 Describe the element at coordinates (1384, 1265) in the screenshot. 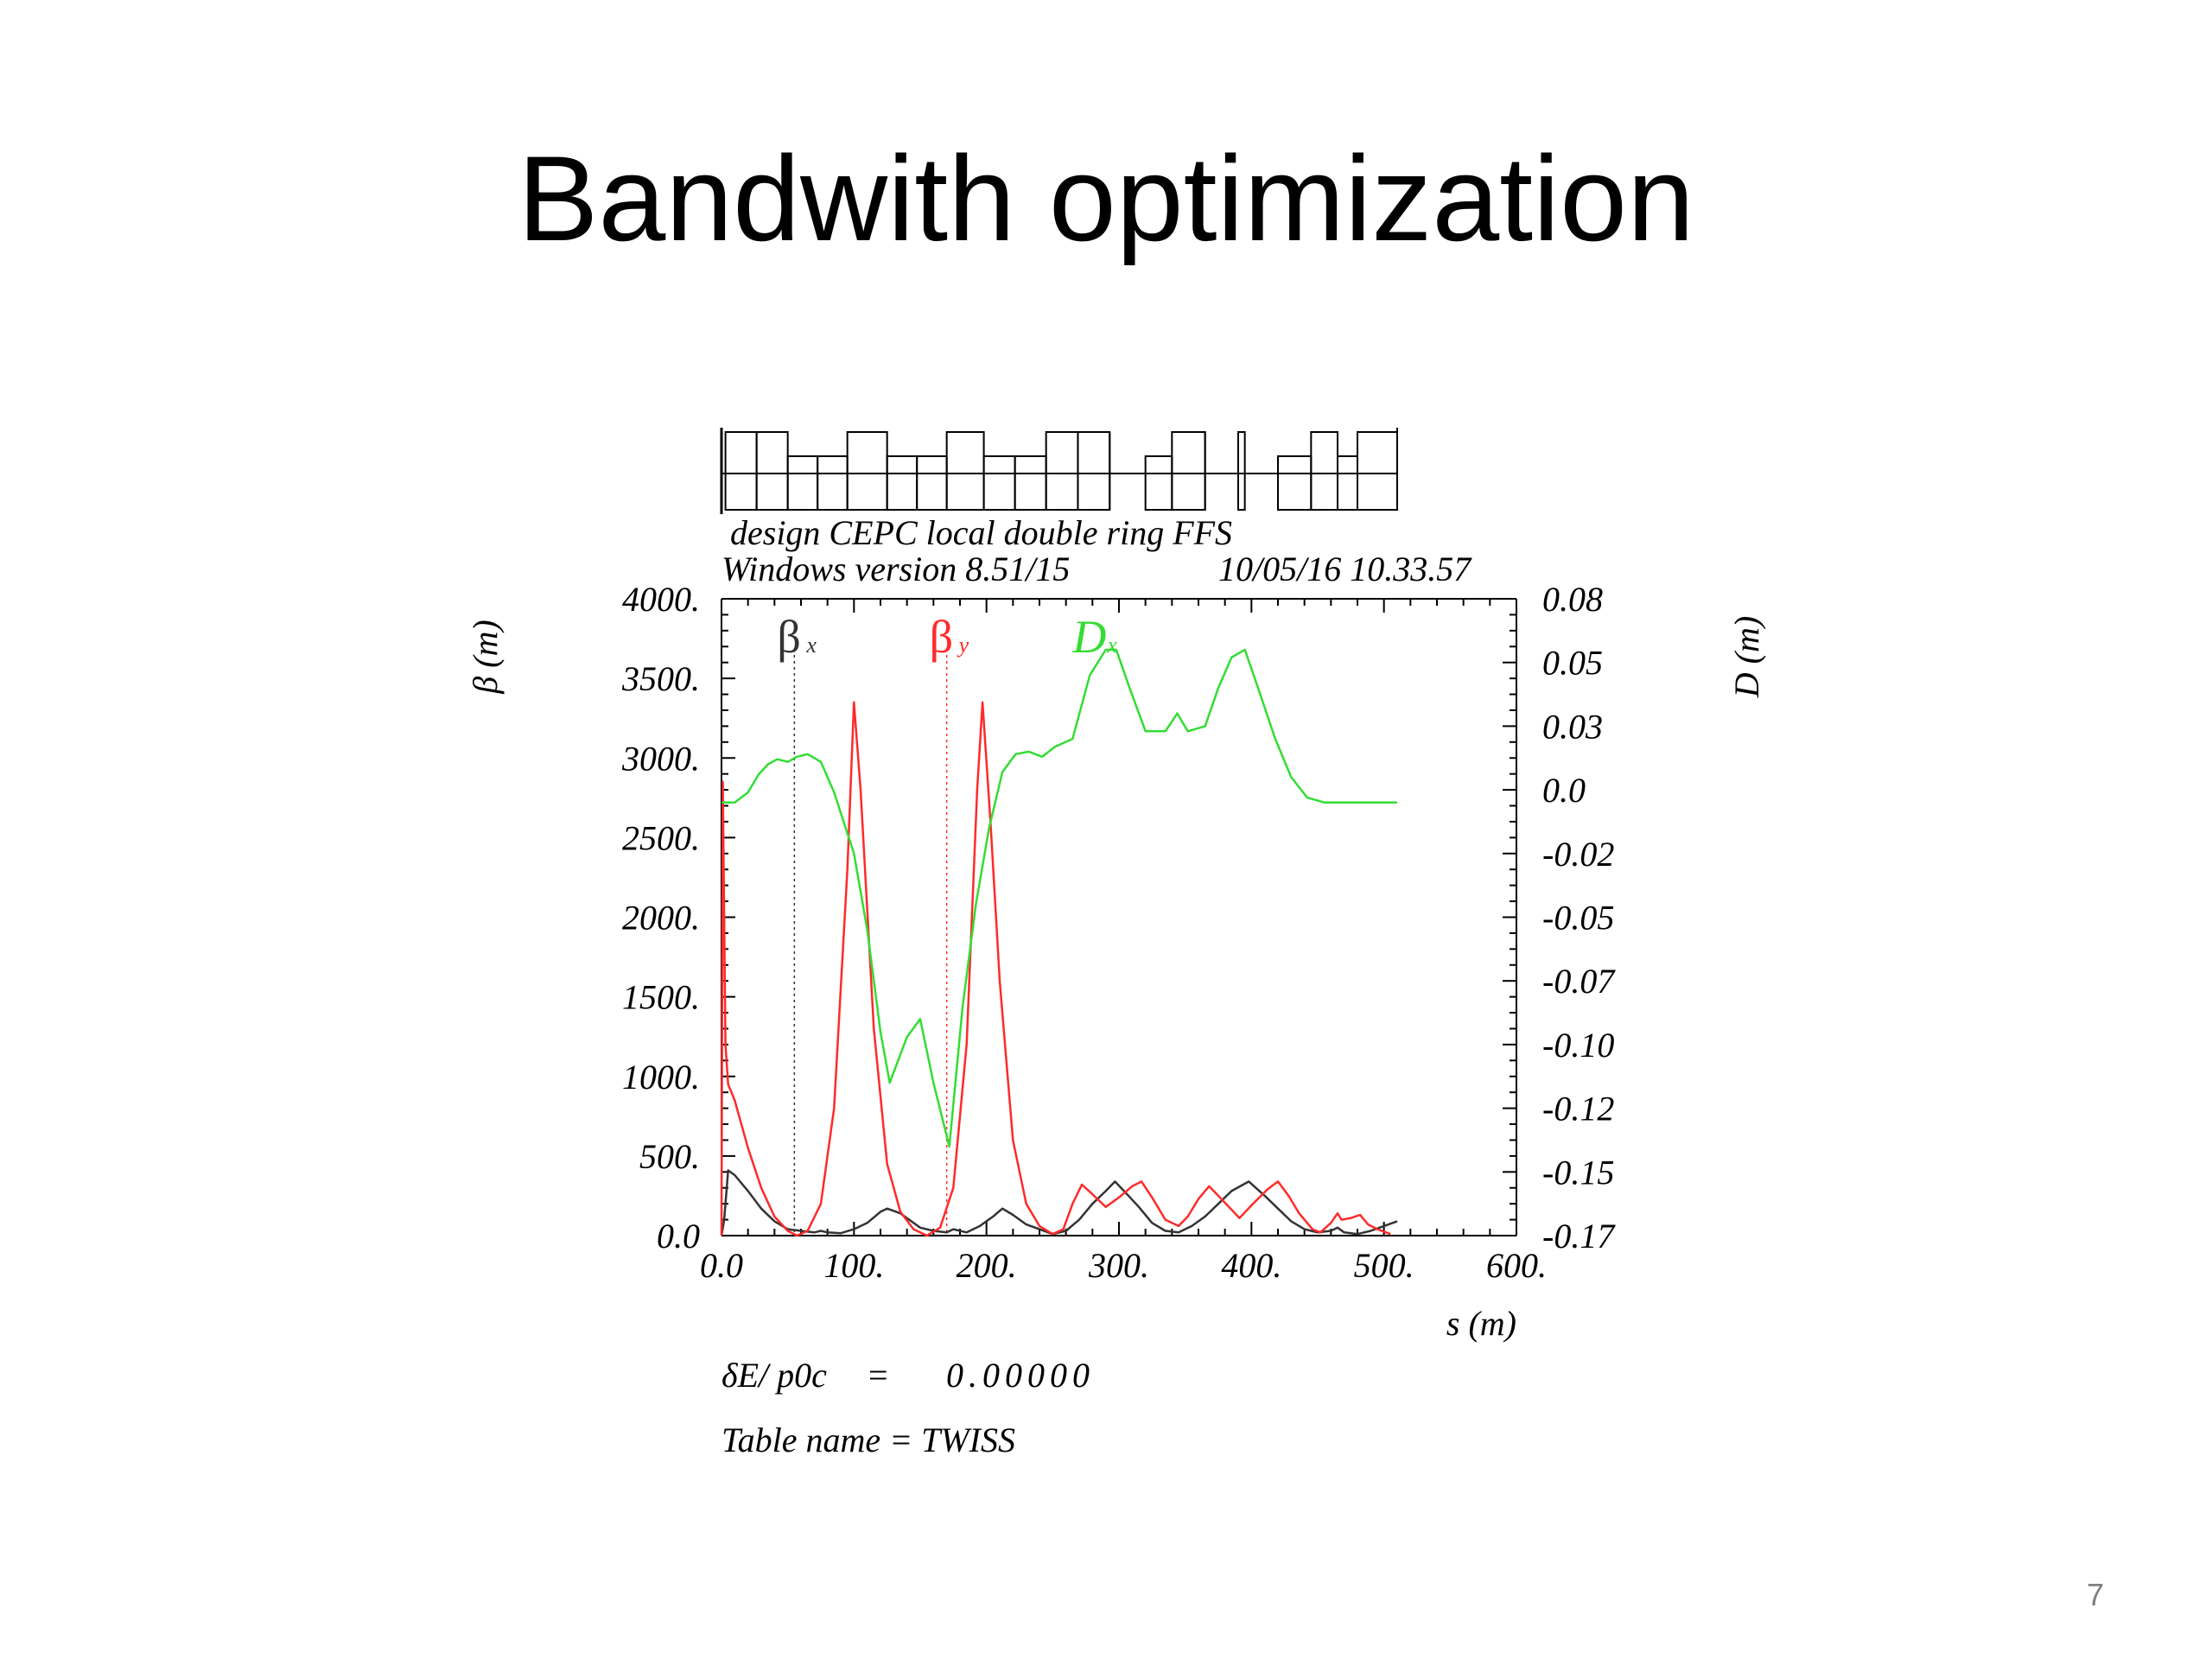

I see `x-tick-label: 500.` at that location.